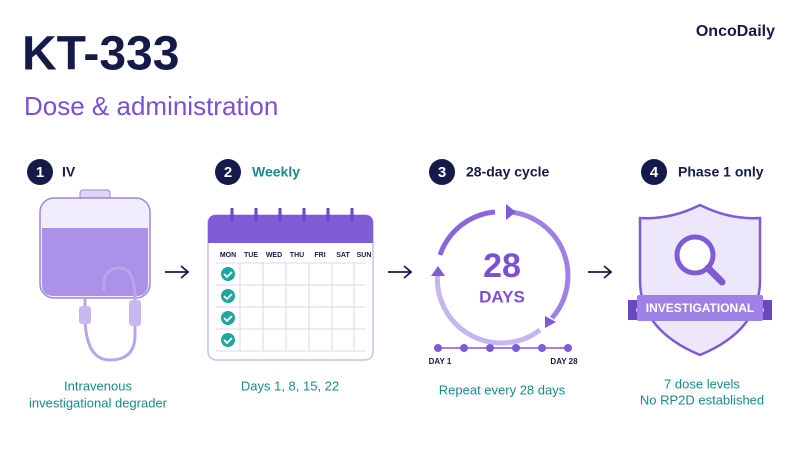  Describe the element at coordinates (440, 361) in the screenshot. I see `timeline-start: DAY 1` at that location.